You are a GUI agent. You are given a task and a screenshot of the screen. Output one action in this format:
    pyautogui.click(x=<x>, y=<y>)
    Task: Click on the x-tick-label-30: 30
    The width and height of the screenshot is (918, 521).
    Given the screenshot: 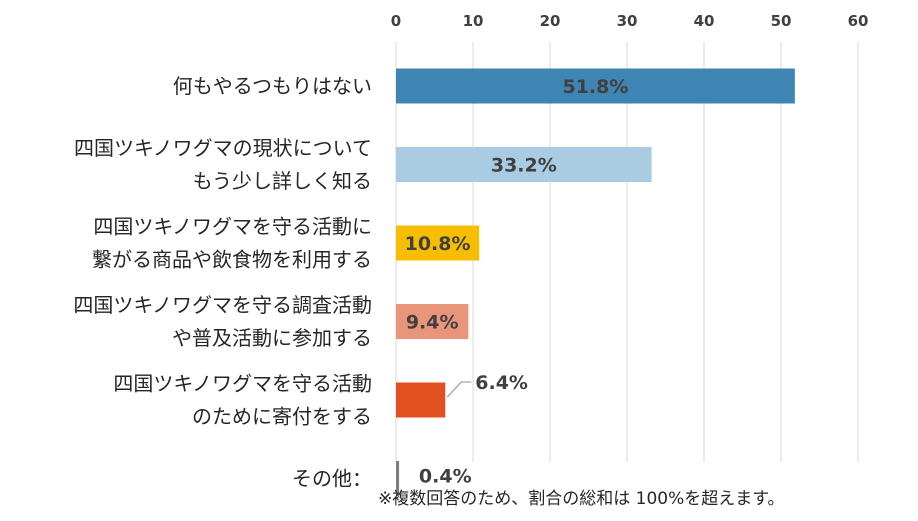 What is the action you would take?
    pyautogui.click(x=627, y=21)
    